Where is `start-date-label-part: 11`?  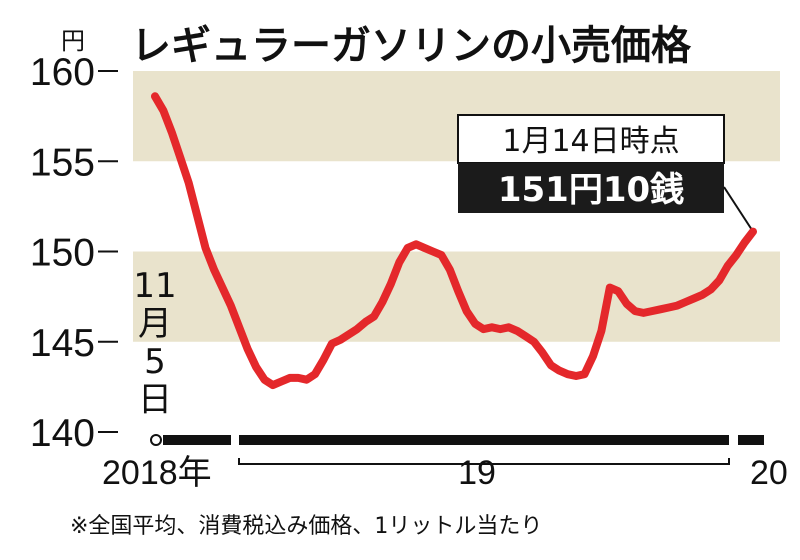 start-date-label-part: 11 is located at coordinates (154, 286).